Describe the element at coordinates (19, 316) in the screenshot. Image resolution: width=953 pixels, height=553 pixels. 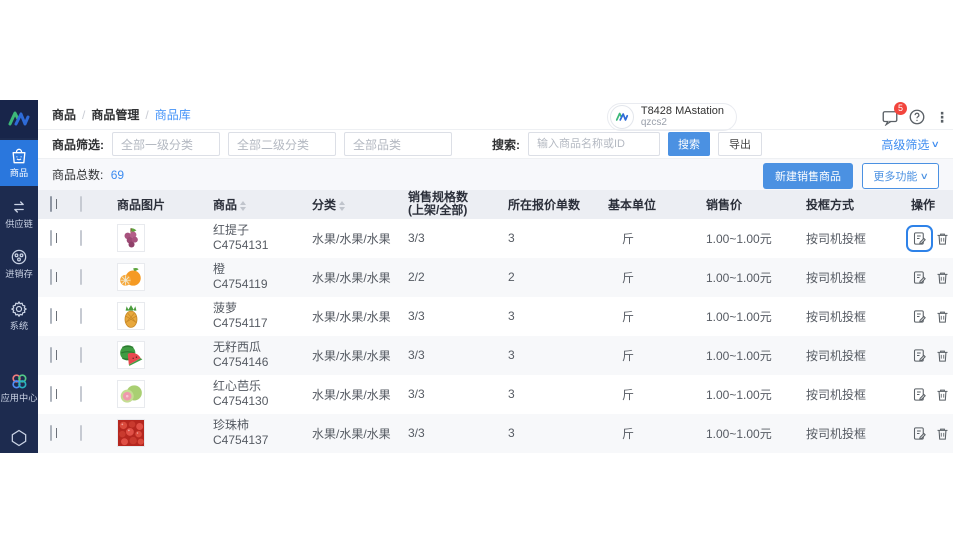
I see `sidebar-item-system: 系统` at that location.